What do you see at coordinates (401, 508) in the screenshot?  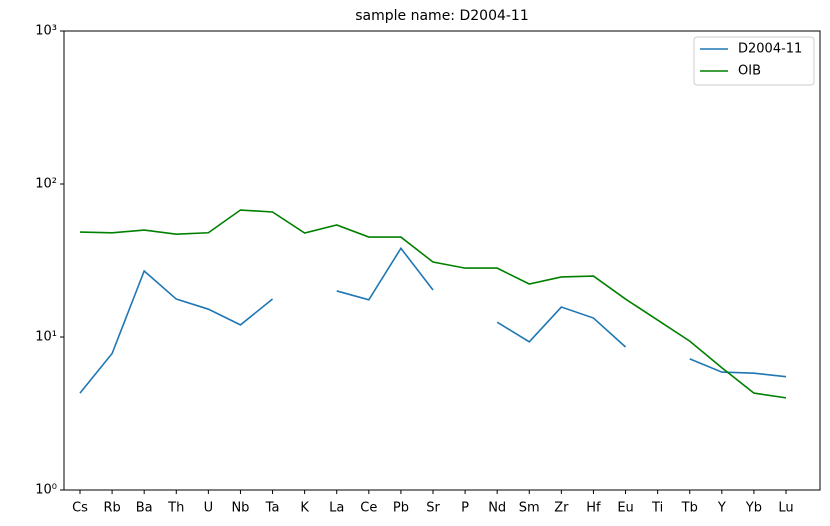 I see `x-tick-label: Pb` at bounding box center [401, 508].